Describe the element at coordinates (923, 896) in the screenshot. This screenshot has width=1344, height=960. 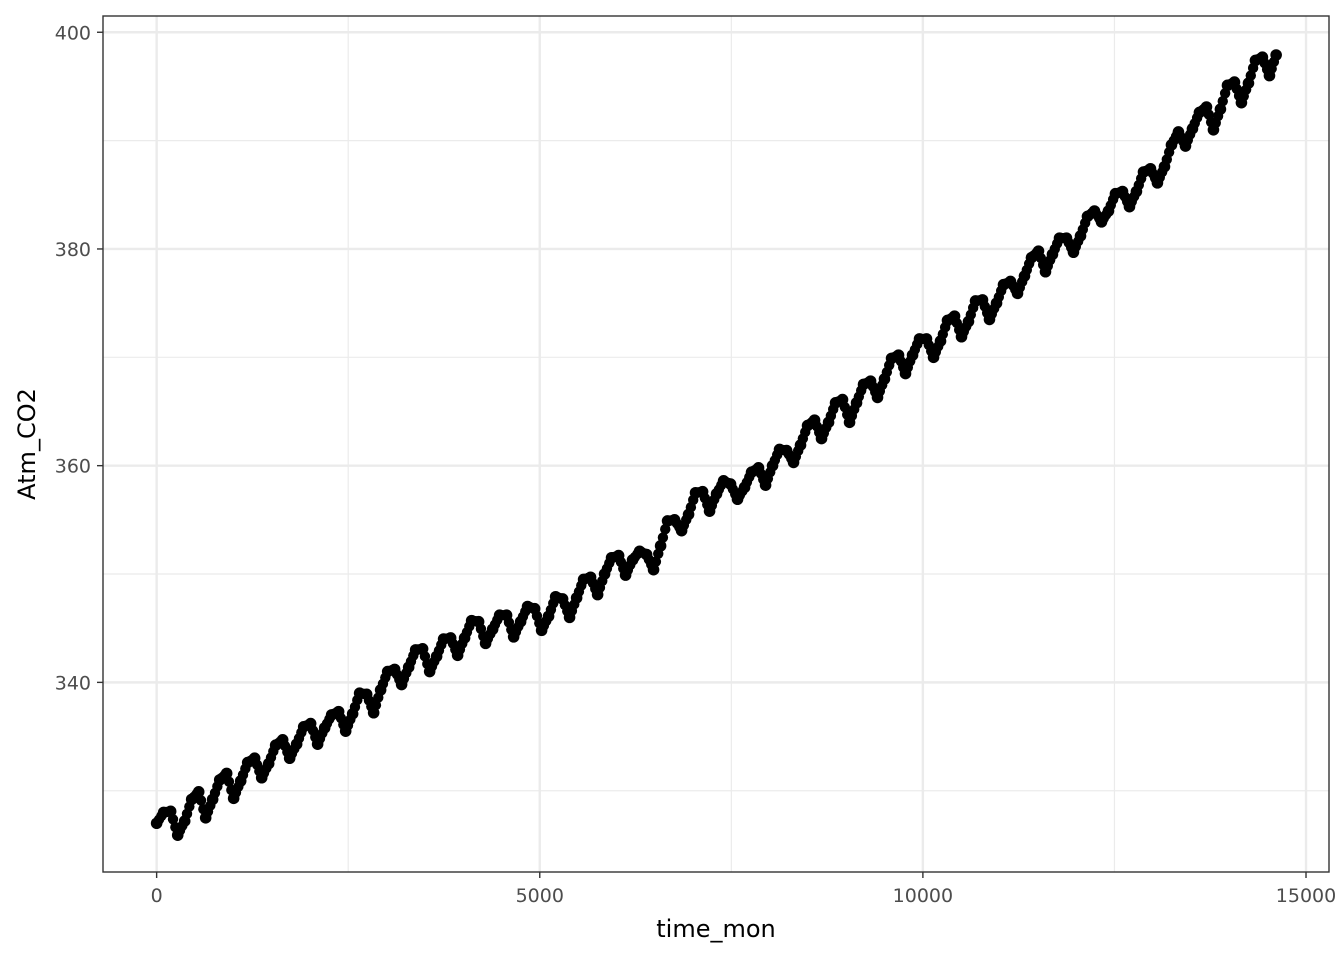
I see `x-tick-label: 10000` at that location.